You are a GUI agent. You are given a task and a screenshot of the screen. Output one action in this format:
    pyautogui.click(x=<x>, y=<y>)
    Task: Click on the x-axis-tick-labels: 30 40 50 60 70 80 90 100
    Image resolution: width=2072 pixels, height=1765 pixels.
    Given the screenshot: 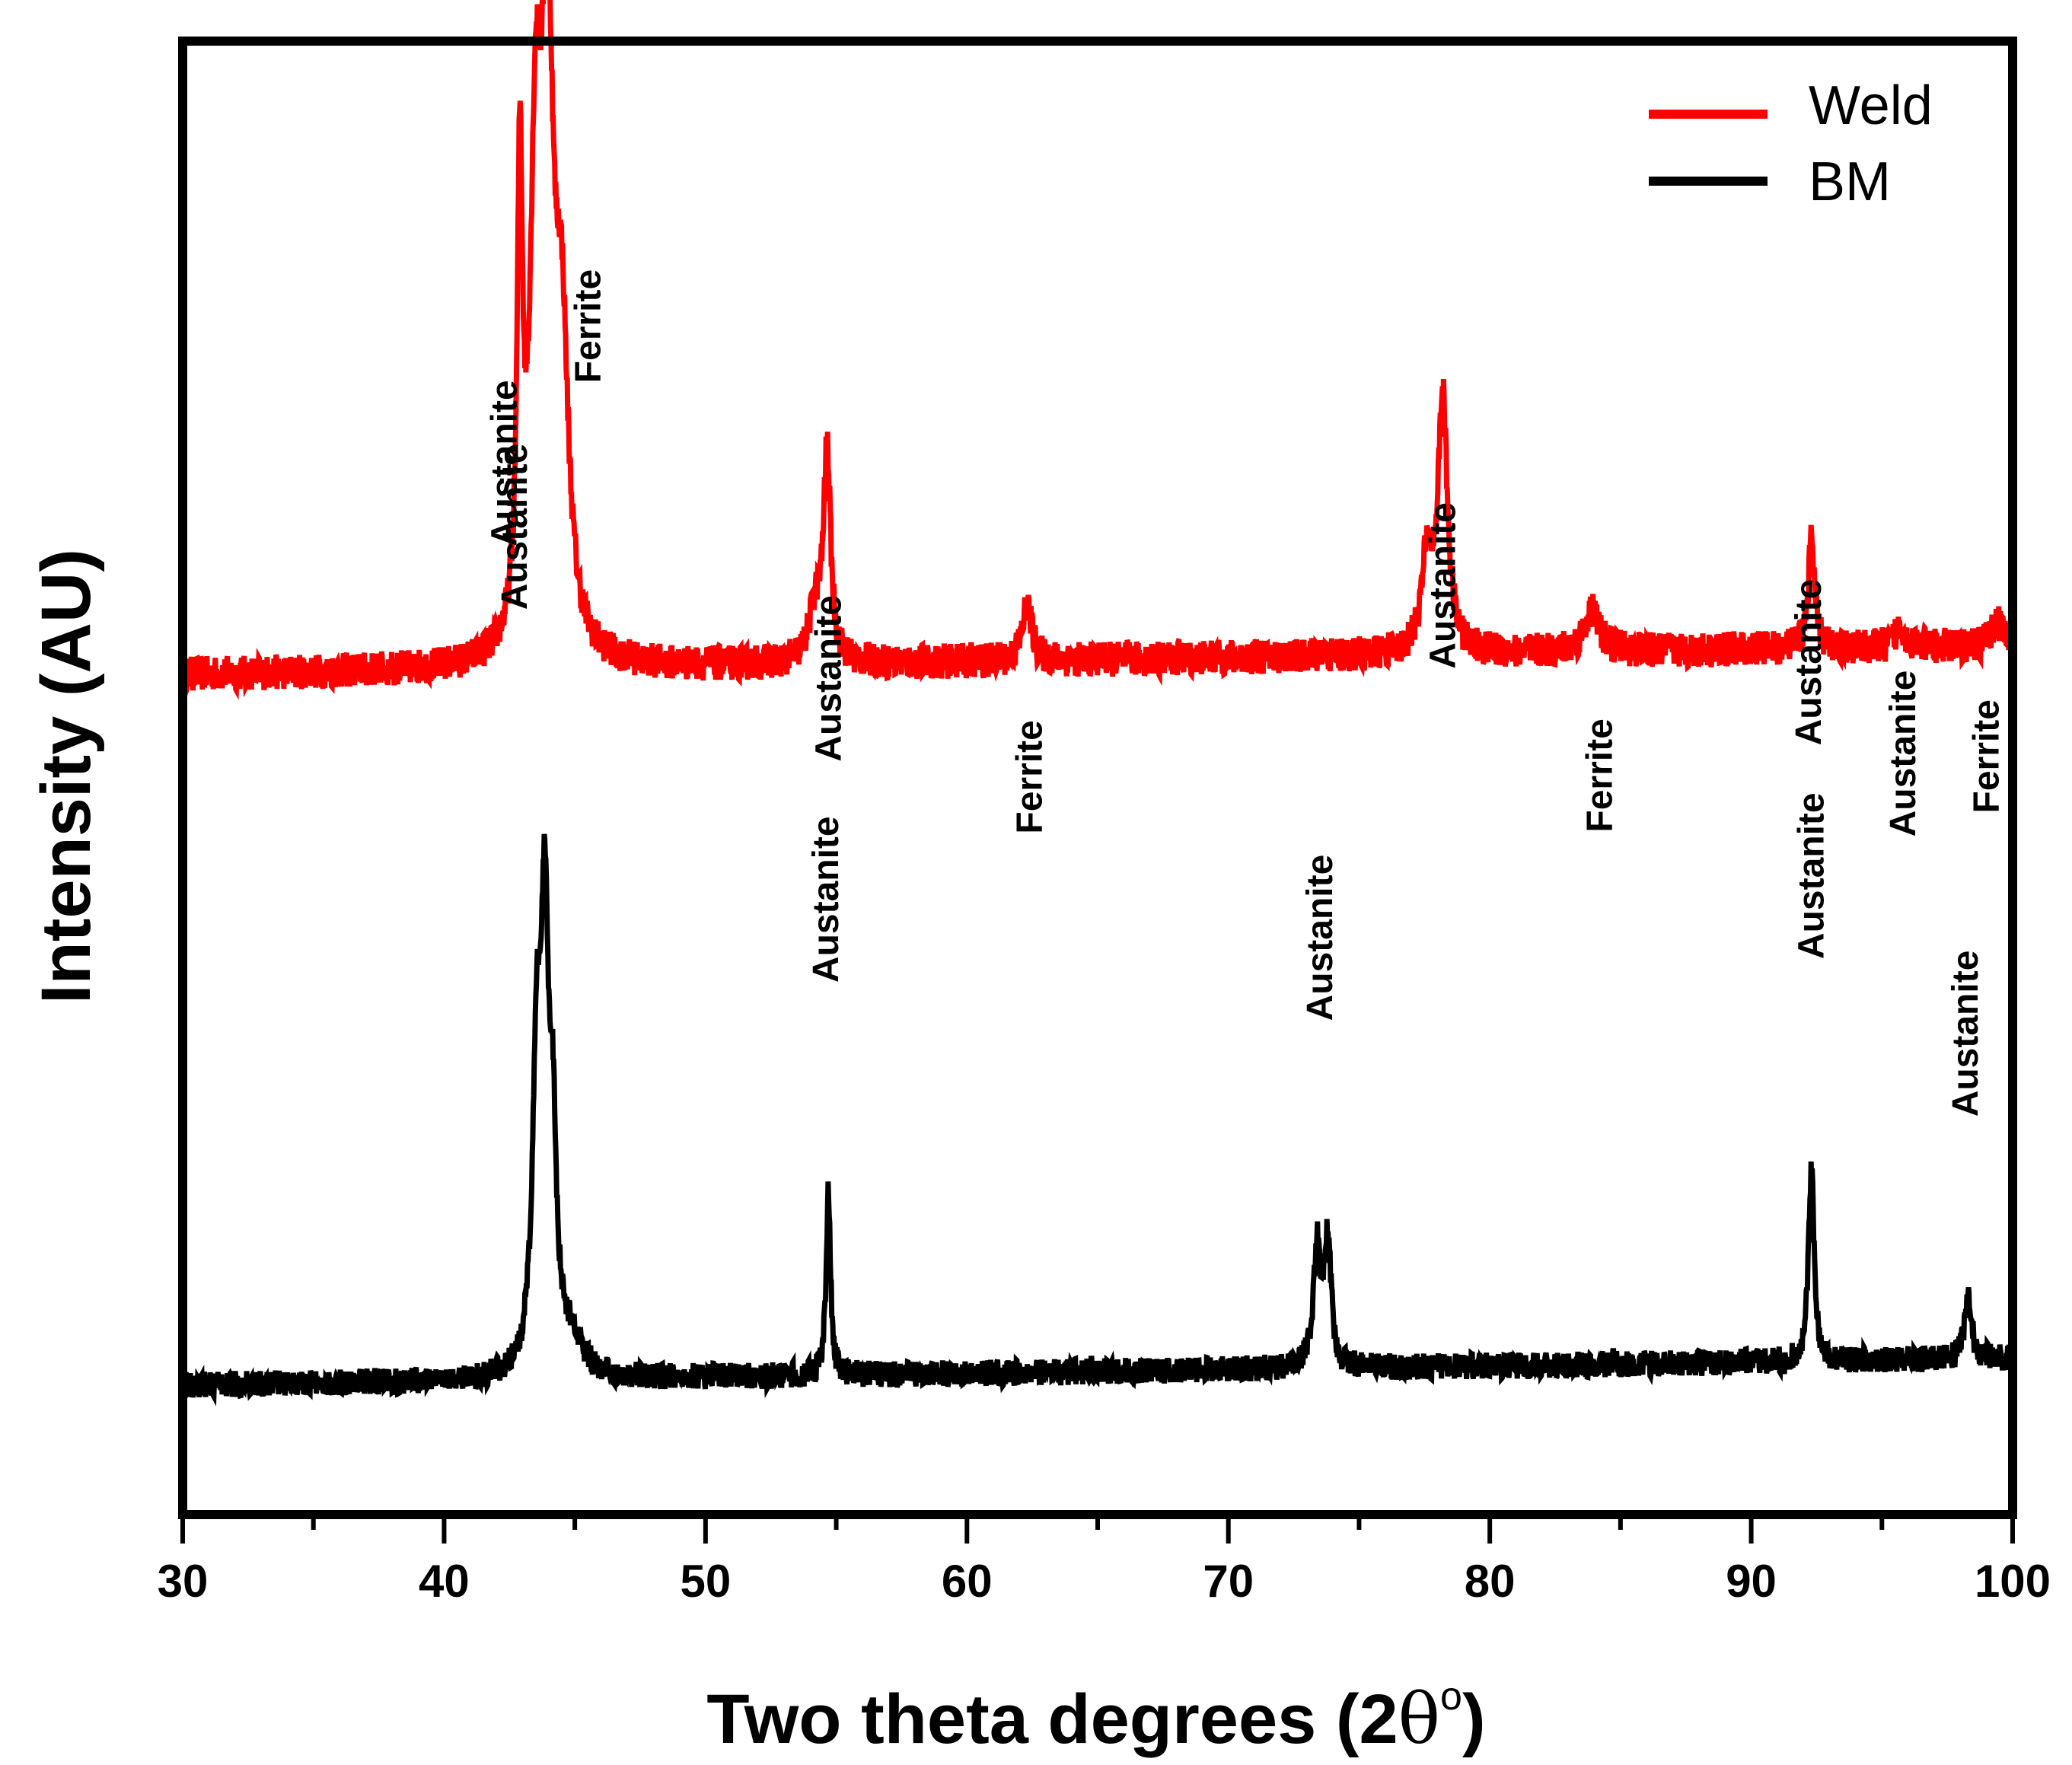 What is the action you would take?
    pyautogui.click(x=1104, y=1581)
    